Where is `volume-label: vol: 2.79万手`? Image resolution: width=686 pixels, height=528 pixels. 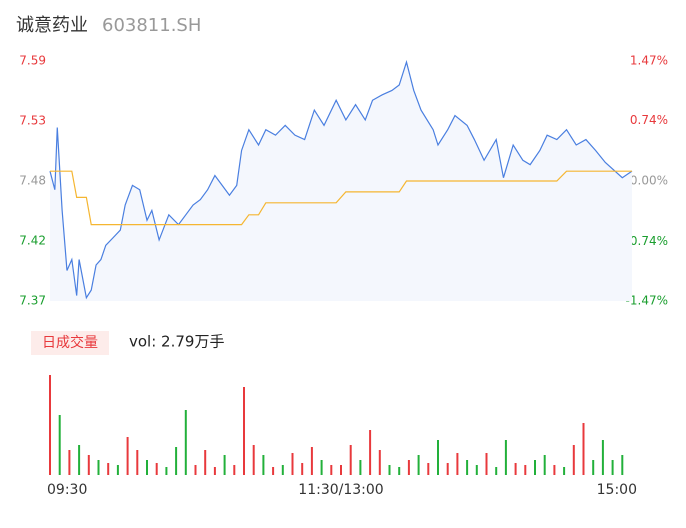
volume-label: vol: 2.79万手 is located at coordinates (176, 342).